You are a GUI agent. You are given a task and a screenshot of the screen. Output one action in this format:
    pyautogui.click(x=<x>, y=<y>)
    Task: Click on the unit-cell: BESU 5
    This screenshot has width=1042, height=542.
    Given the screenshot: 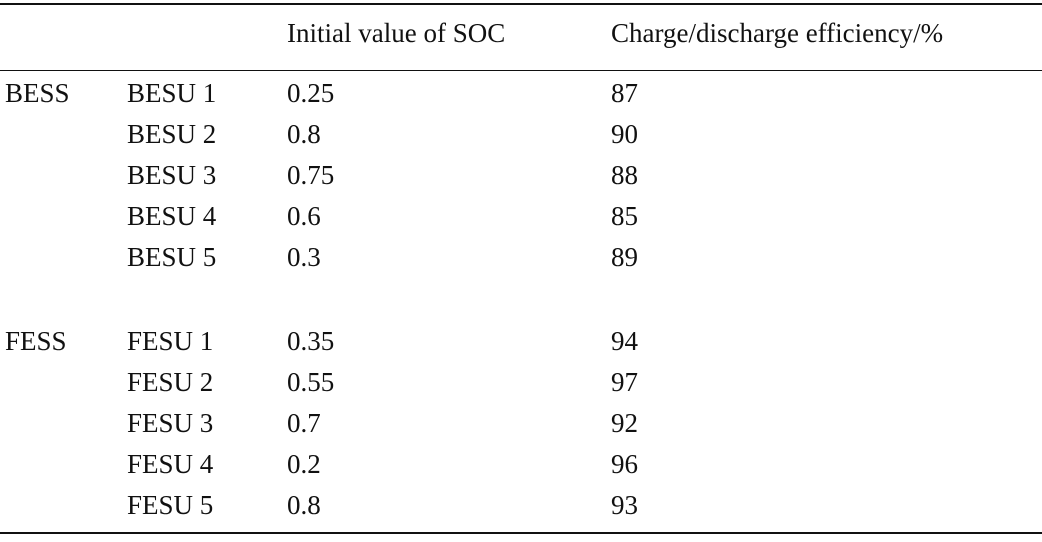 What is the action you would take?
    pyautogui.click(x=172, y=257)
    